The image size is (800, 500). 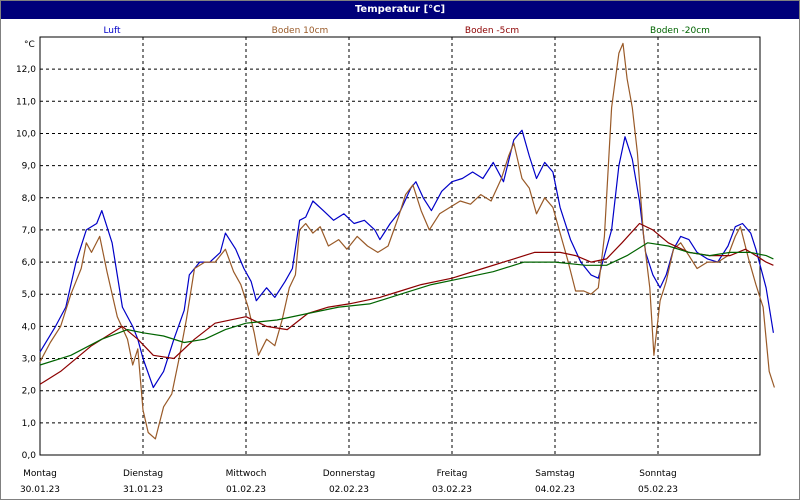 What do you see at coordinates (26, 102) in the screenshot?
I see `y-tick-label: 11,0` at bounding box center [26, 102].